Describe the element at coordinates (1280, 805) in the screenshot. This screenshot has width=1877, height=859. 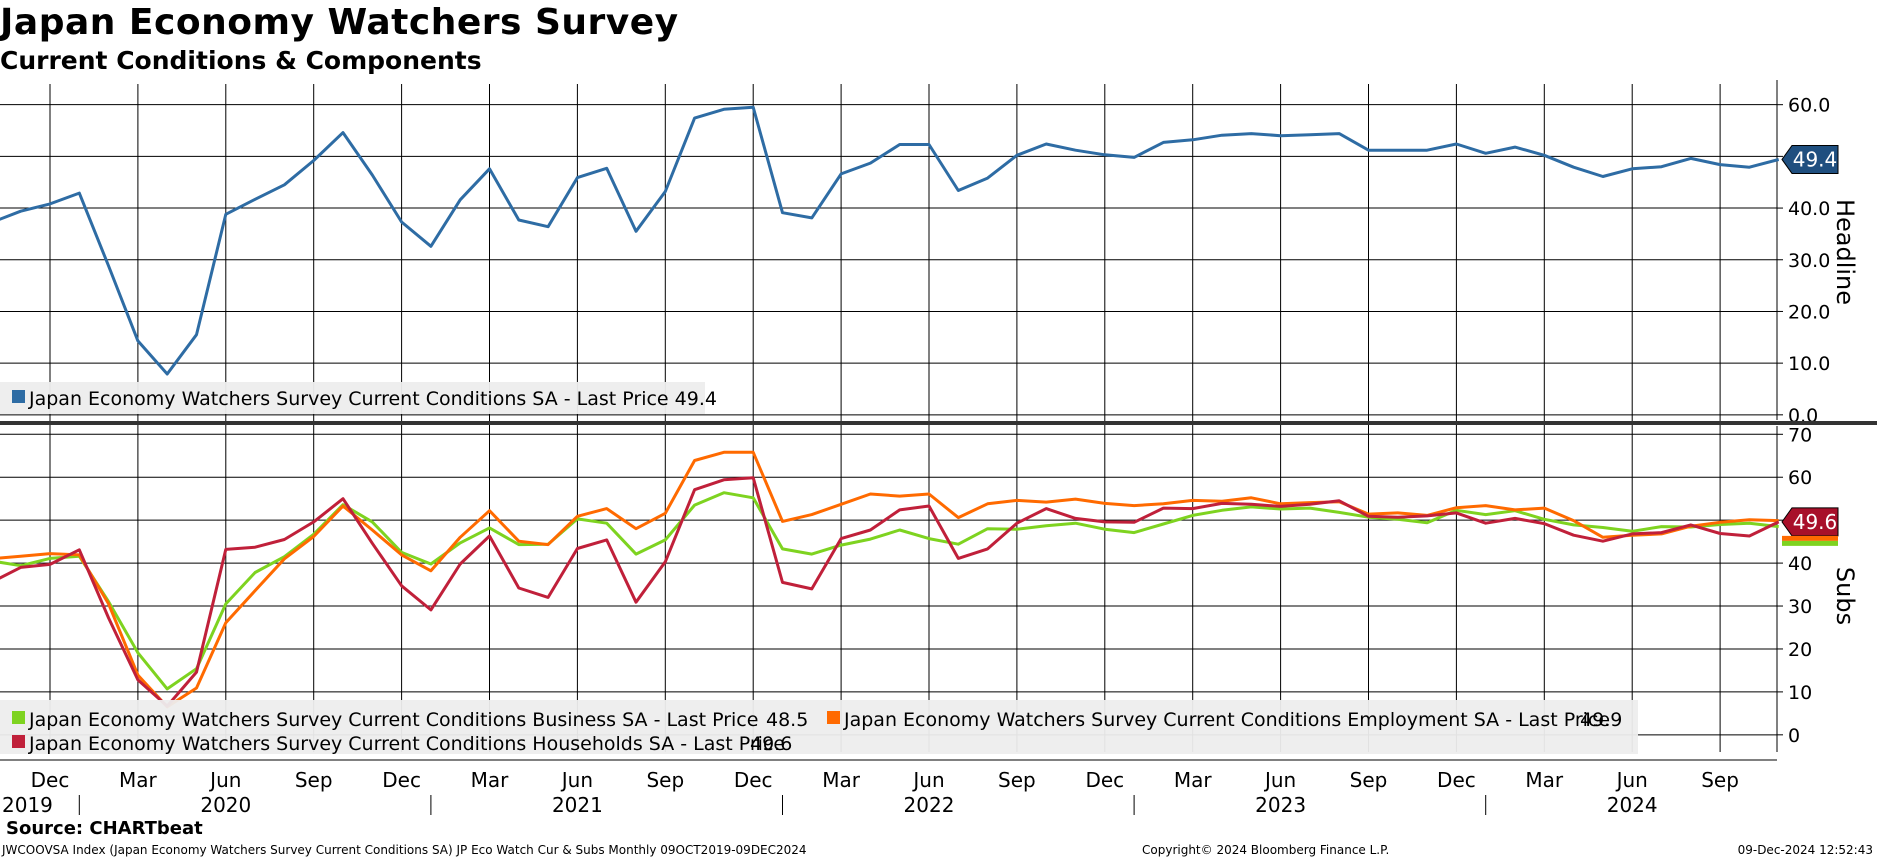
I see `x-year-label: 2023` at that location.